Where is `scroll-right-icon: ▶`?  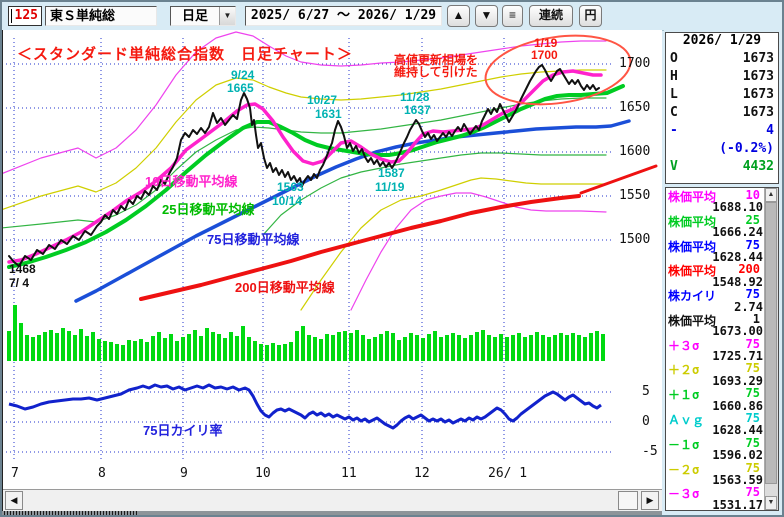
scroll-right-icon: ▶ is located at coordinates (650, 500).